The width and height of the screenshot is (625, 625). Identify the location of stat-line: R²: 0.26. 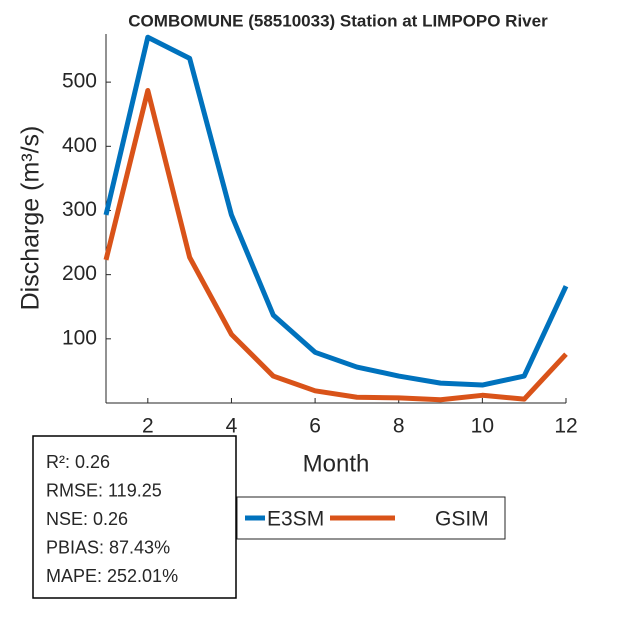
(78, 462).